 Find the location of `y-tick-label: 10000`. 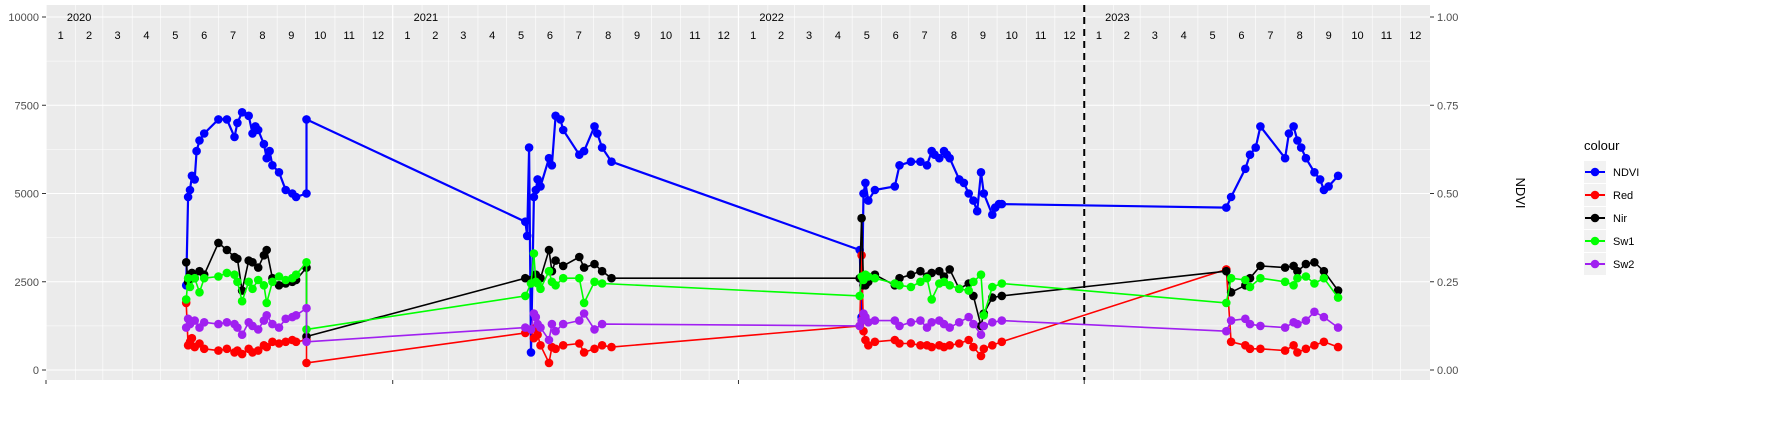

y-tick-label: 10000 is located at coordinates (23, 18).